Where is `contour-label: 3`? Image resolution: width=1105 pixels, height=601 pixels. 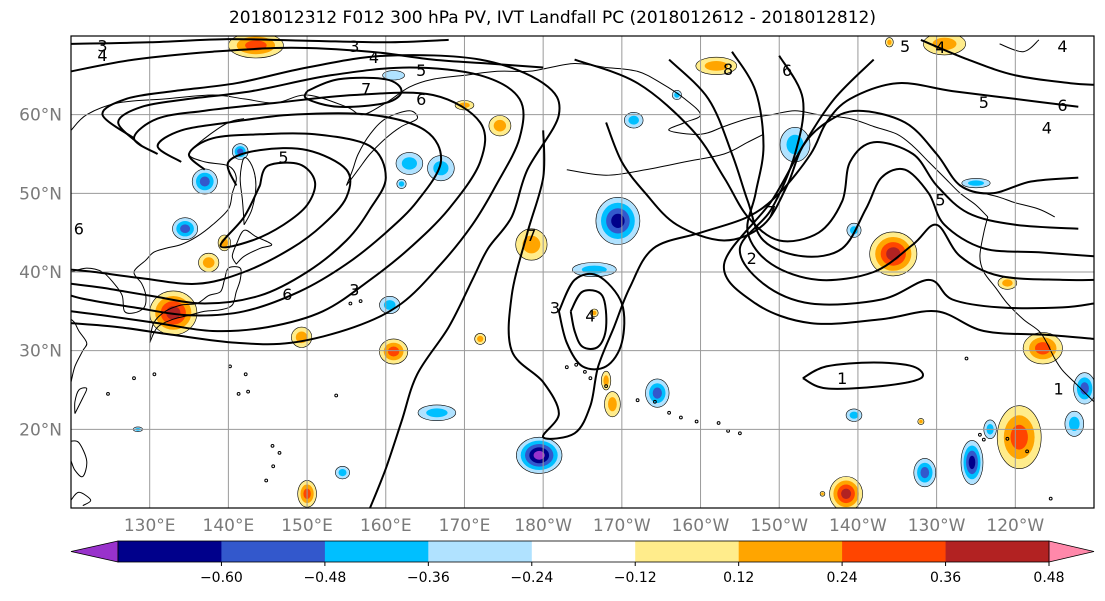 contour-label: 3 is located at coordinates (354, 46).